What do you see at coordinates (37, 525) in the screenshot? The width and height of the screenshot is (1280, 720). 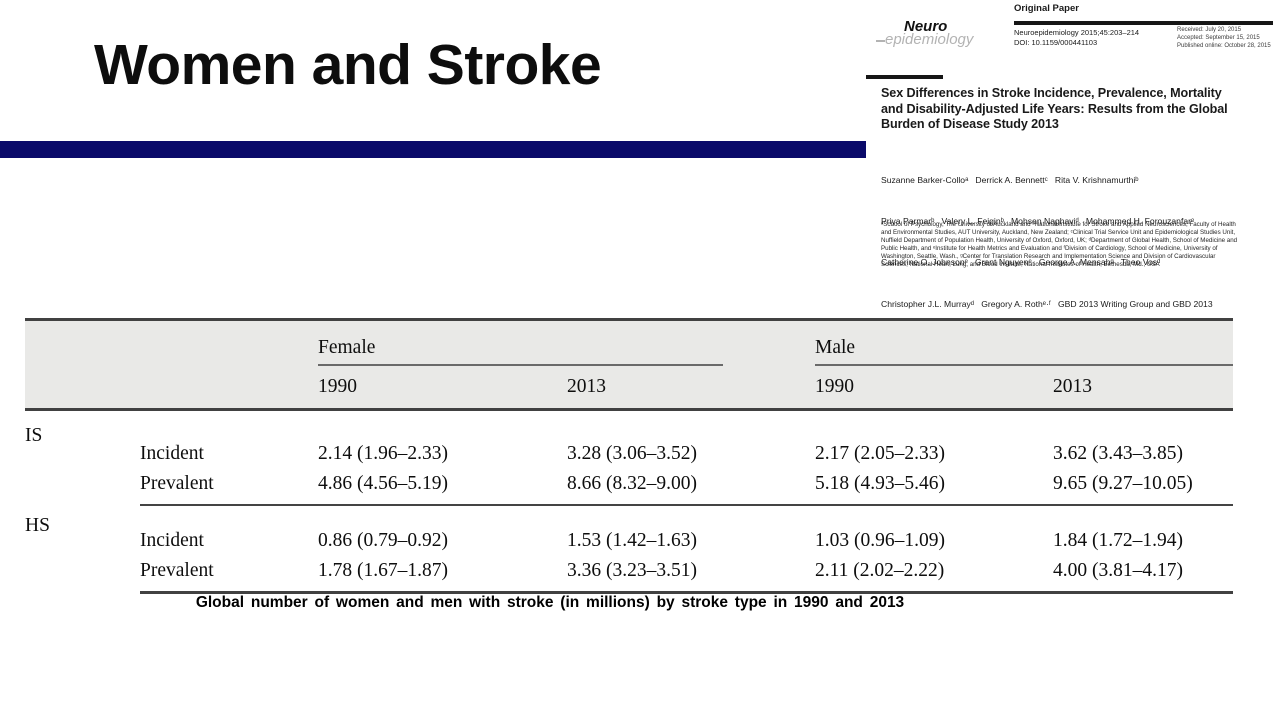 I see `stroke-type-cell: HS` at bounding box center [37, 525].